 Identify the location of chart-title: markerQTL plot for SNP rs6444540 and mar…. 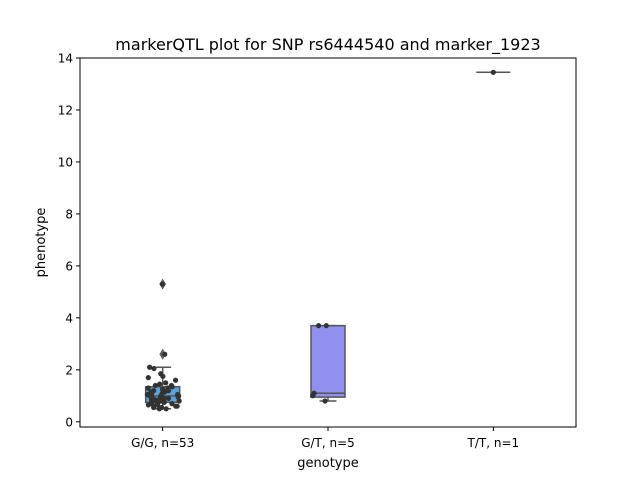
(327, 45).